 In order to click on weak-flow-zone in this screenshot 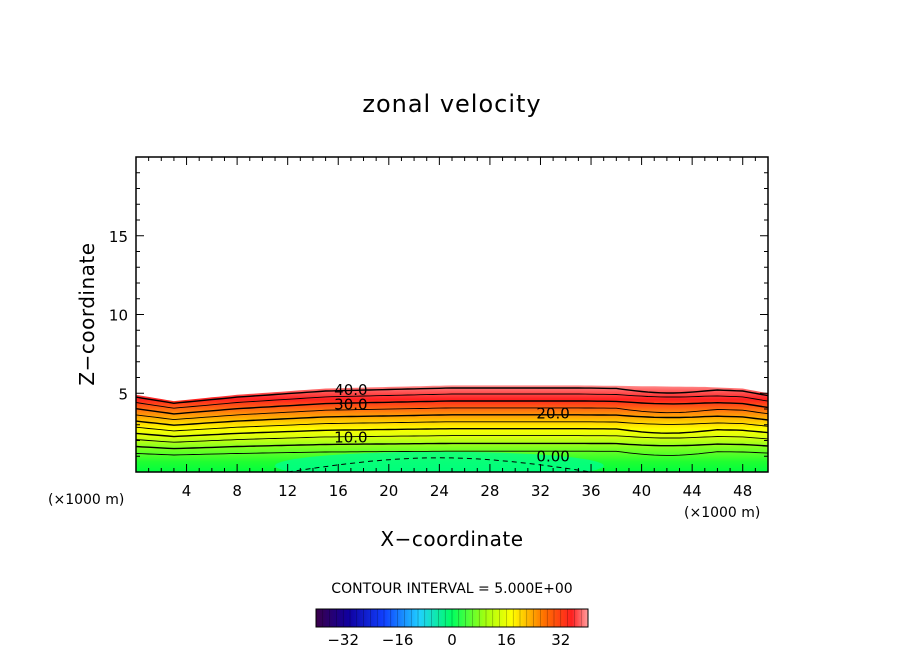, I will do `click(439, 461)`.